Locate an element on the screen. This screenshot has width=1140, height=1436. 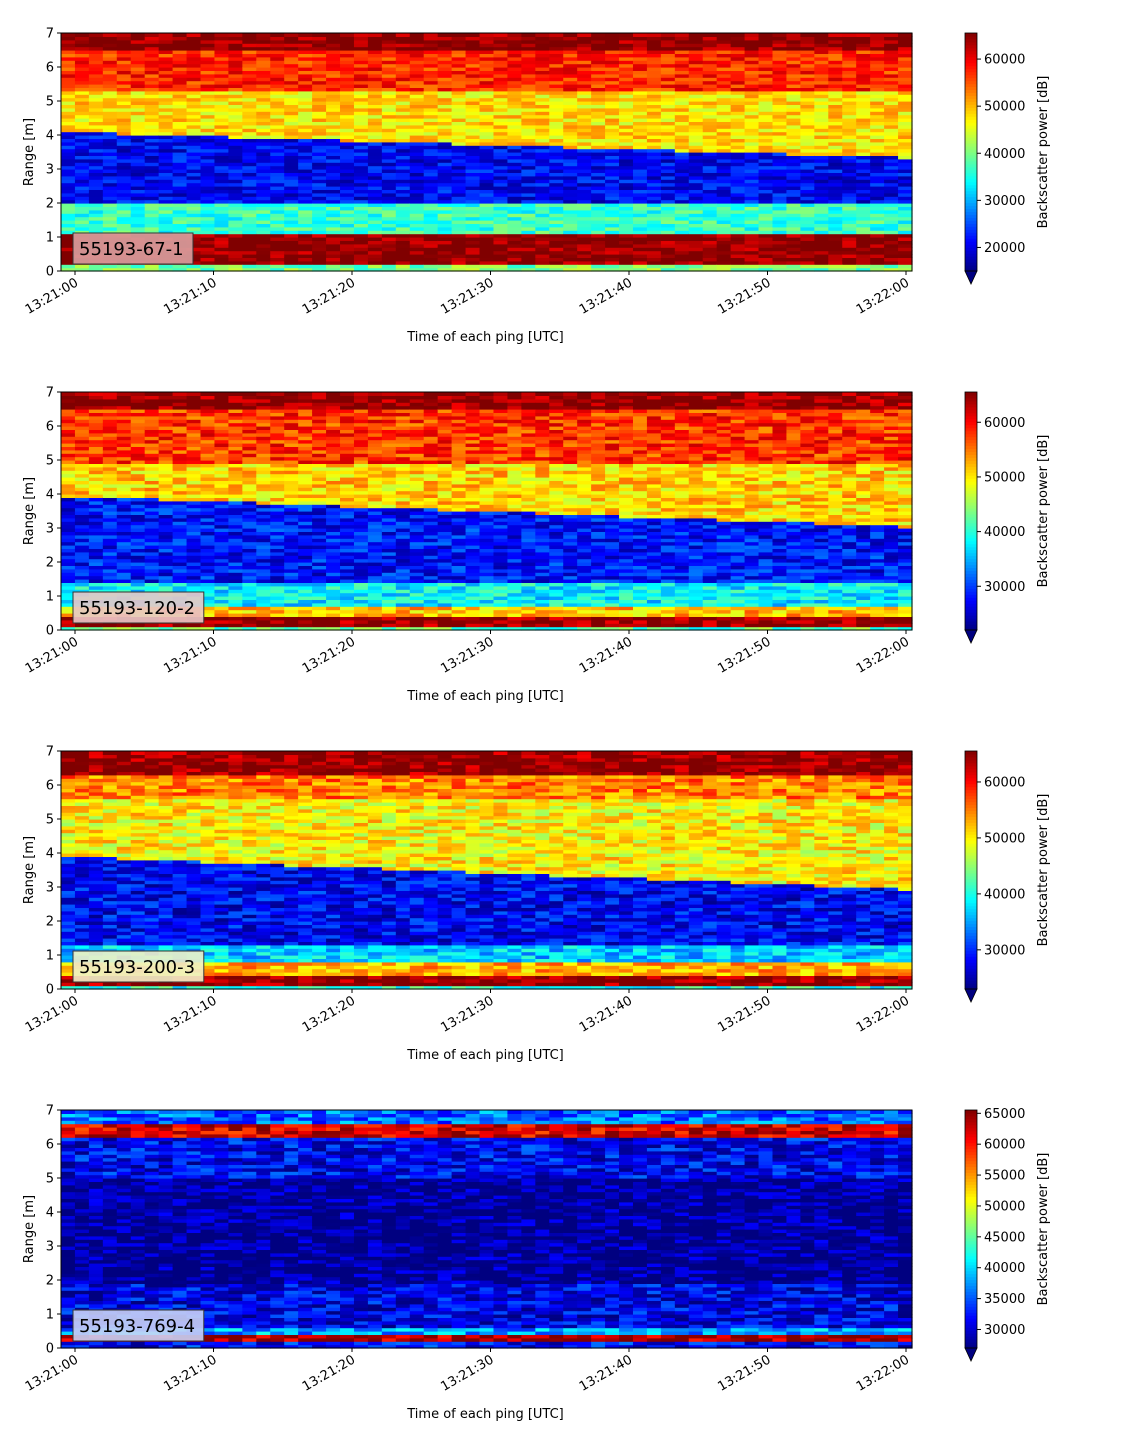
colorbar-label: Backscatter power [dB] is located at coordinates (1043, 152).